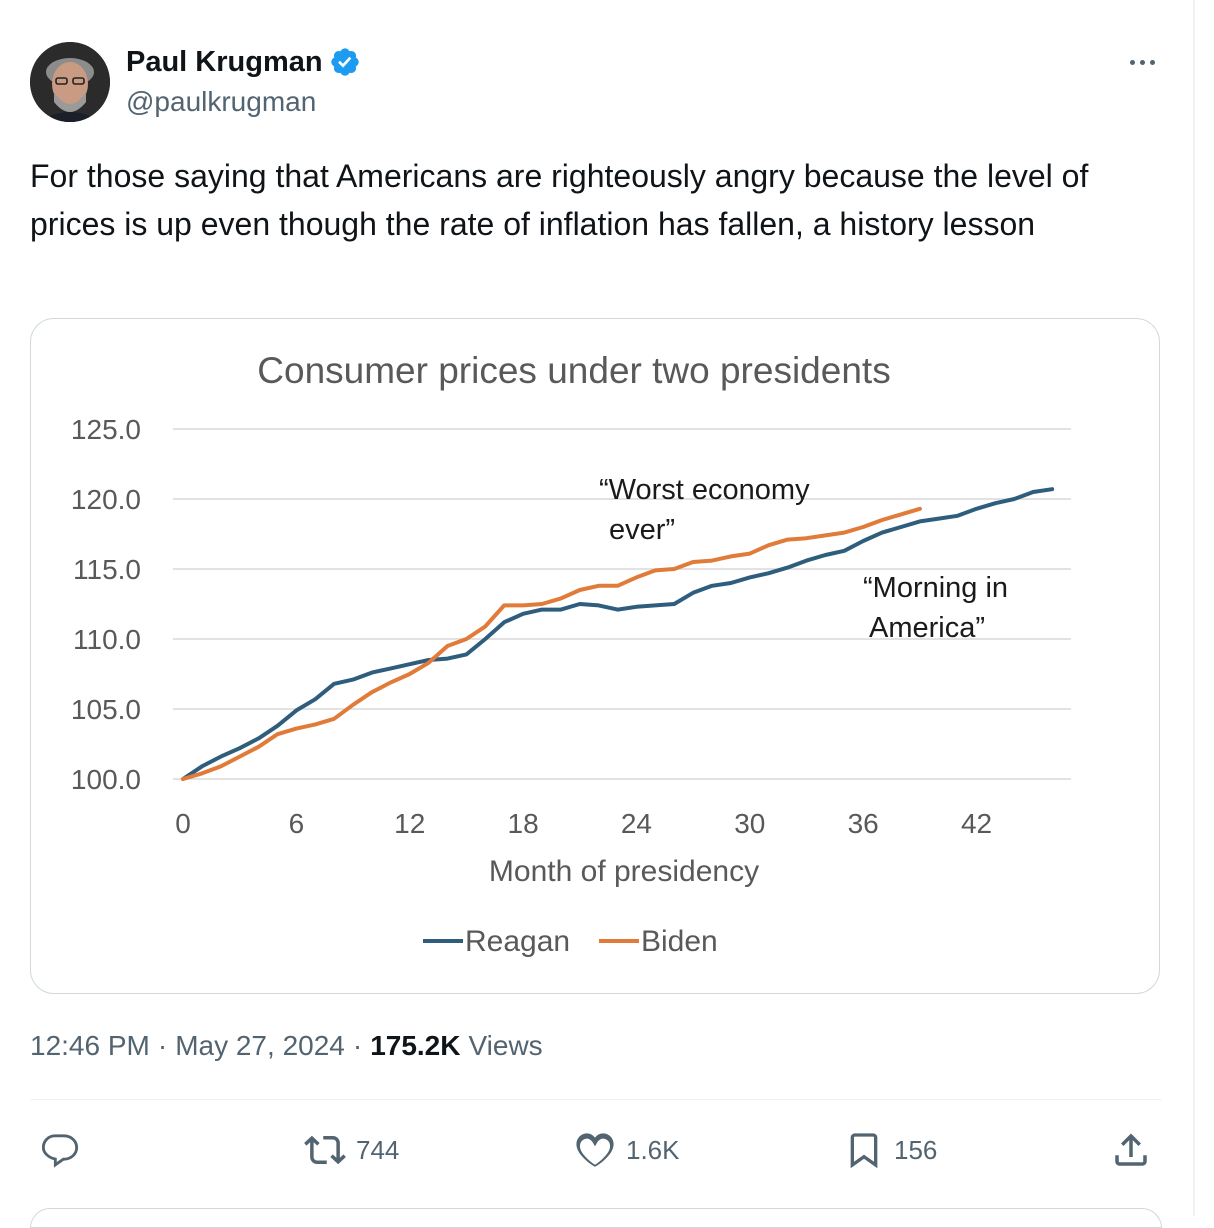 The width and height of the screenshot is (1214, 1228). Describe the element at coordinates (642, 530) in the screenshot. I see `chart-annotation: ever”` at that location.